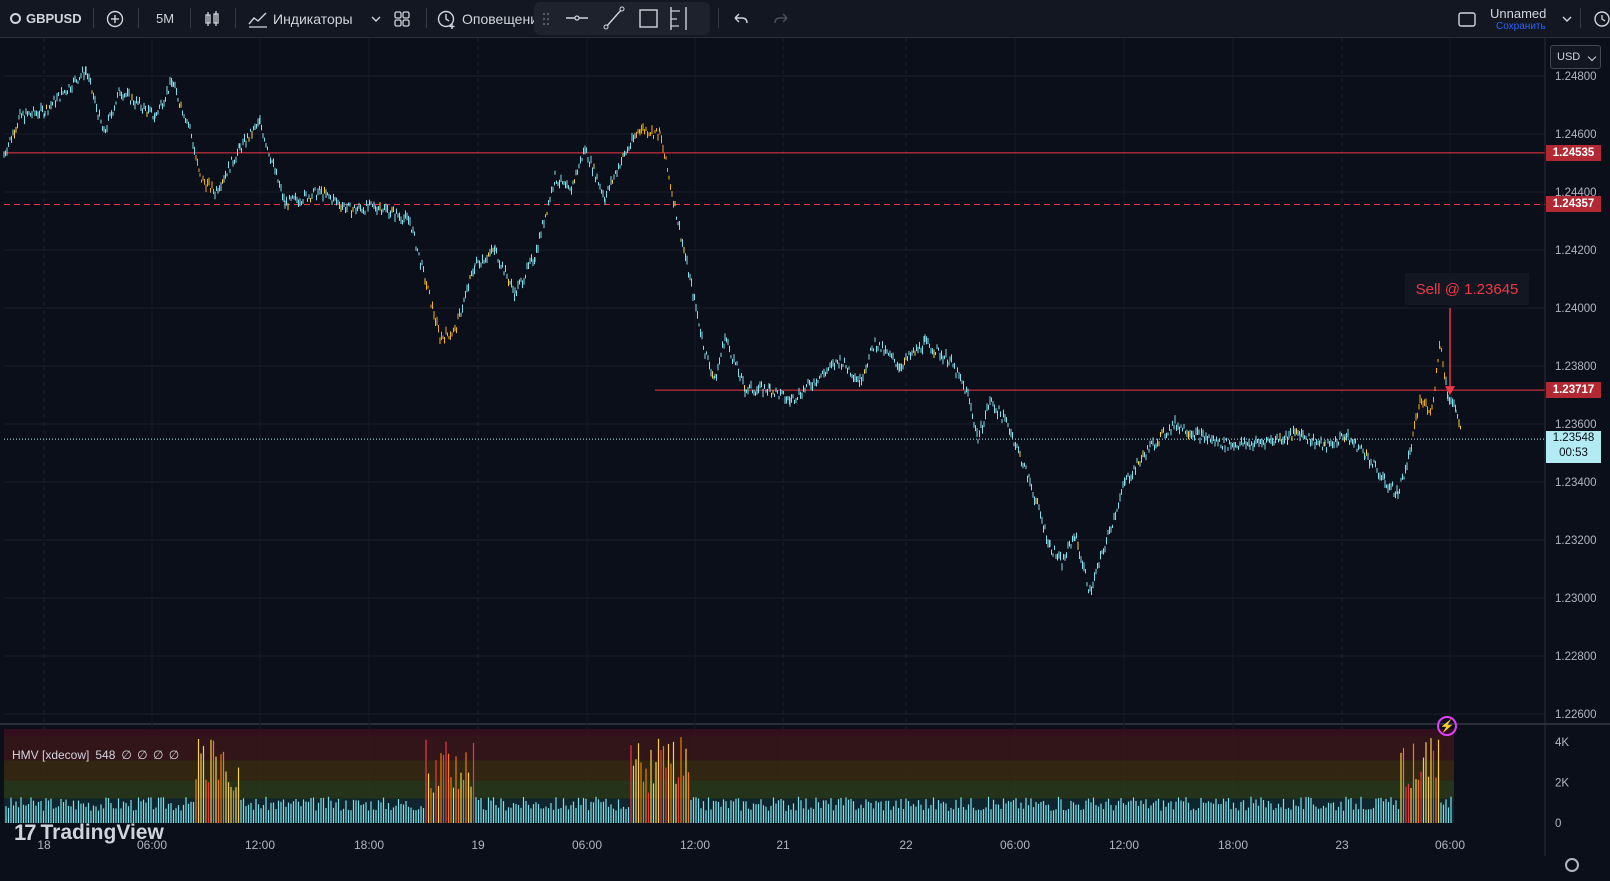 This screenshot has width=1610, height=881. I want to click on line-price-tag: 1.24357, so click(1573, 204).